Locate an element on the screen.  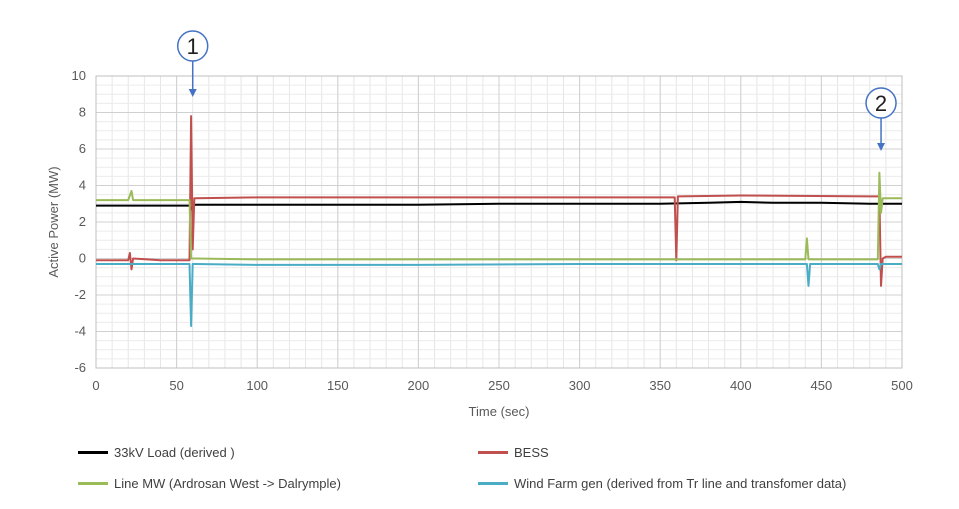
y-axis-label: Active Power (MW) is located at coordinates (53, 221).